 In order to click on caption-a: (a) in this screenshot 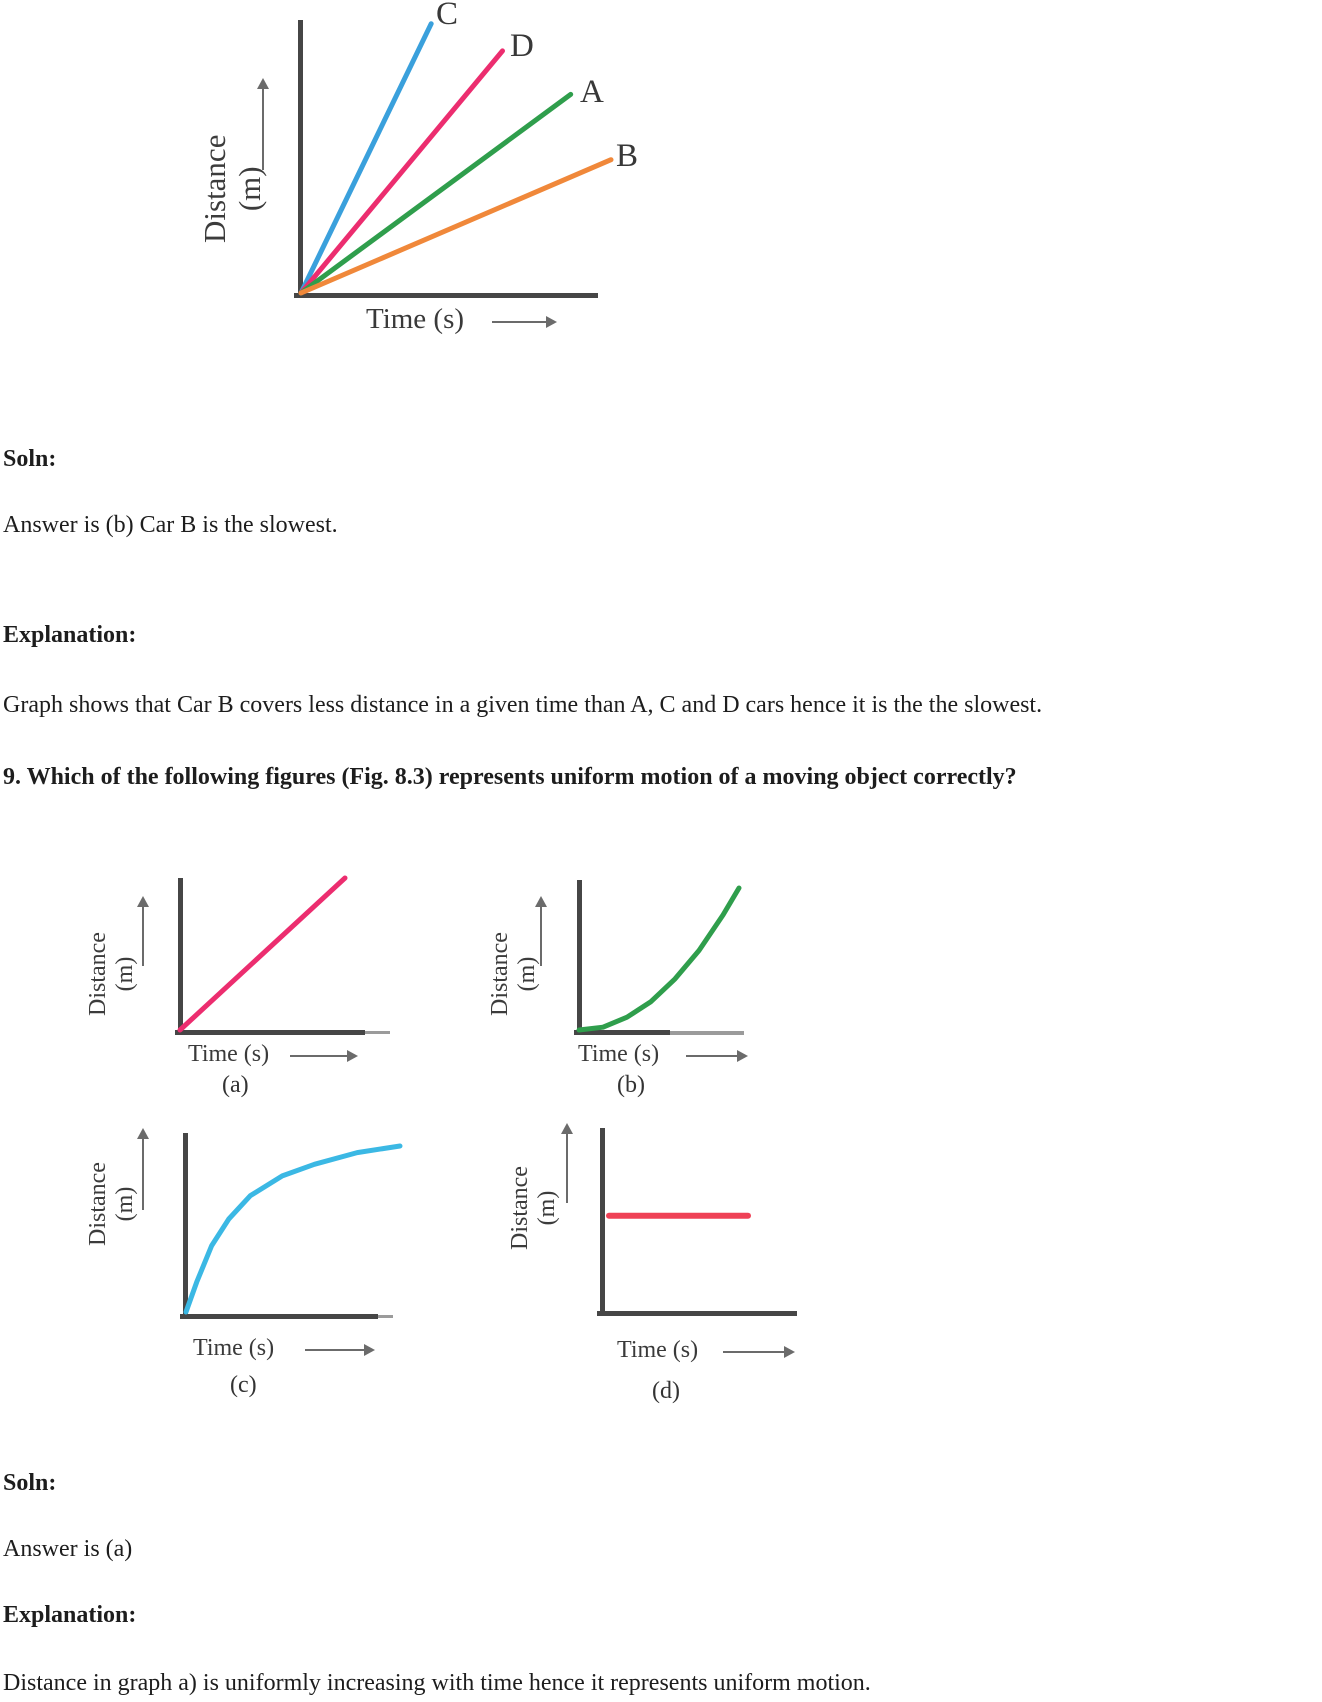, I will do `click(235, 1085)`.